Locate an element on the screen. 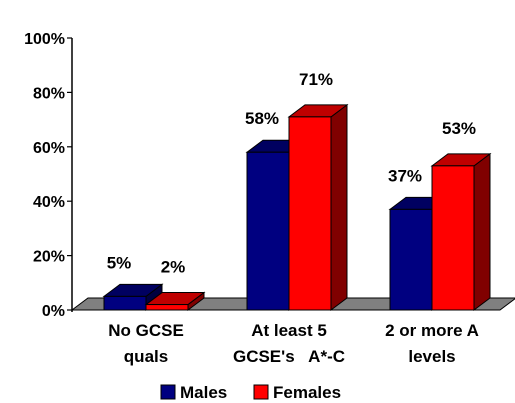  x-category-label: At least 5 is located at coordinates (289, 330).